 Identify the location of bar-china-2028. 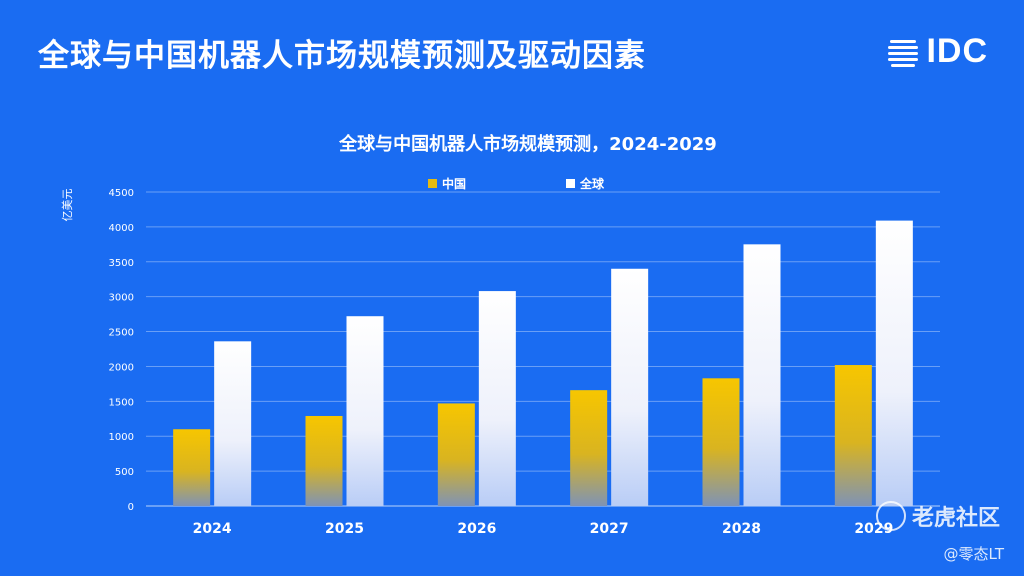
(721, 442).